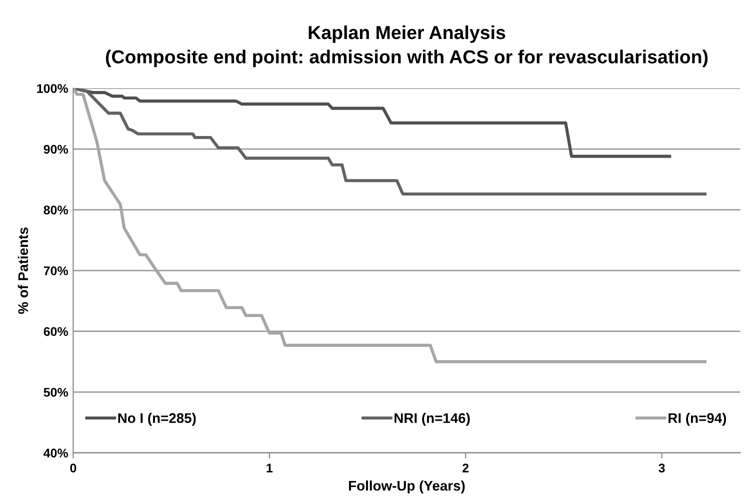 The image size is (747, 496). Describe the element at coordinates (56, 149) in the screenshot. I see `y-tick-label: 90%` at that location.